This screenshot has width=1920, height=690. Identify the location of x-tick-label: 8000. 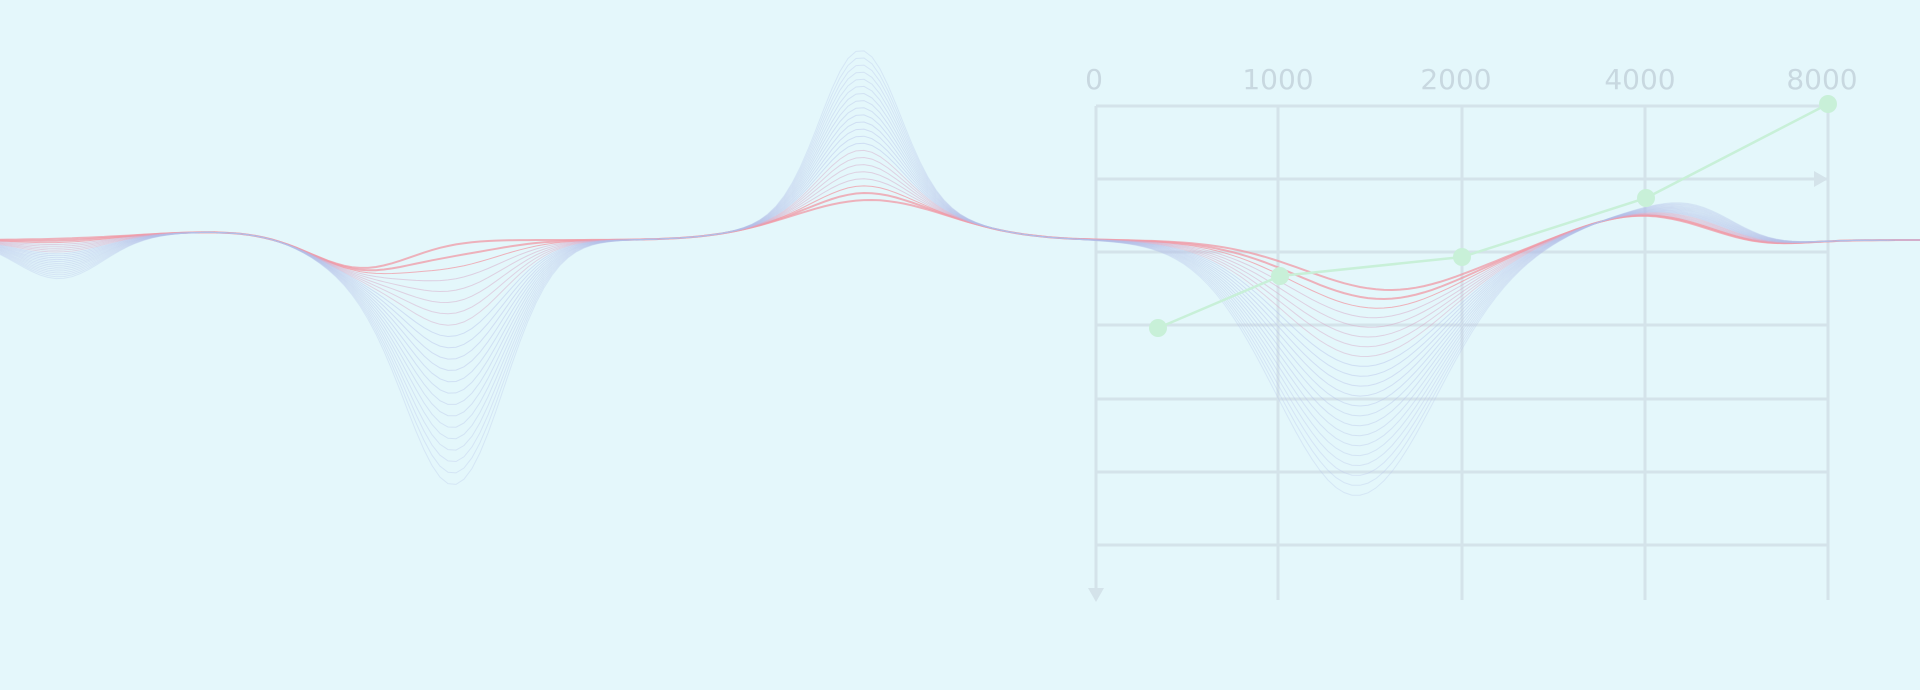
(1821, 79).